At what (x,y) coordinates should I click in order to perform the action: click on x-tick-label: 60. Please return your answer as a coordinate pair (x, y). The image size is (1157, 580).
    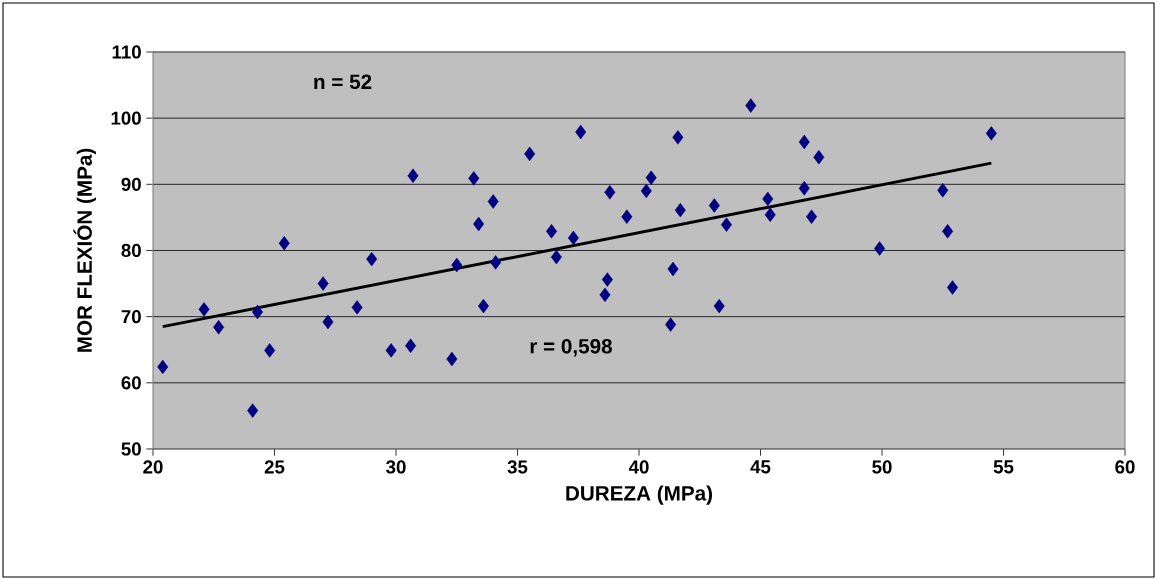
    Looking at the image, I should click on (1125, 467).